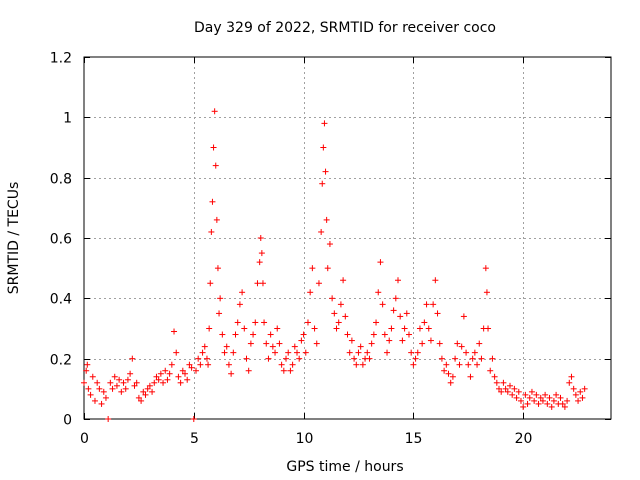  What do you see at coordinates (344, 467) in the screenshot?
I see `x-axis-label: GPS time / hours` at bounding box center [344, 467].